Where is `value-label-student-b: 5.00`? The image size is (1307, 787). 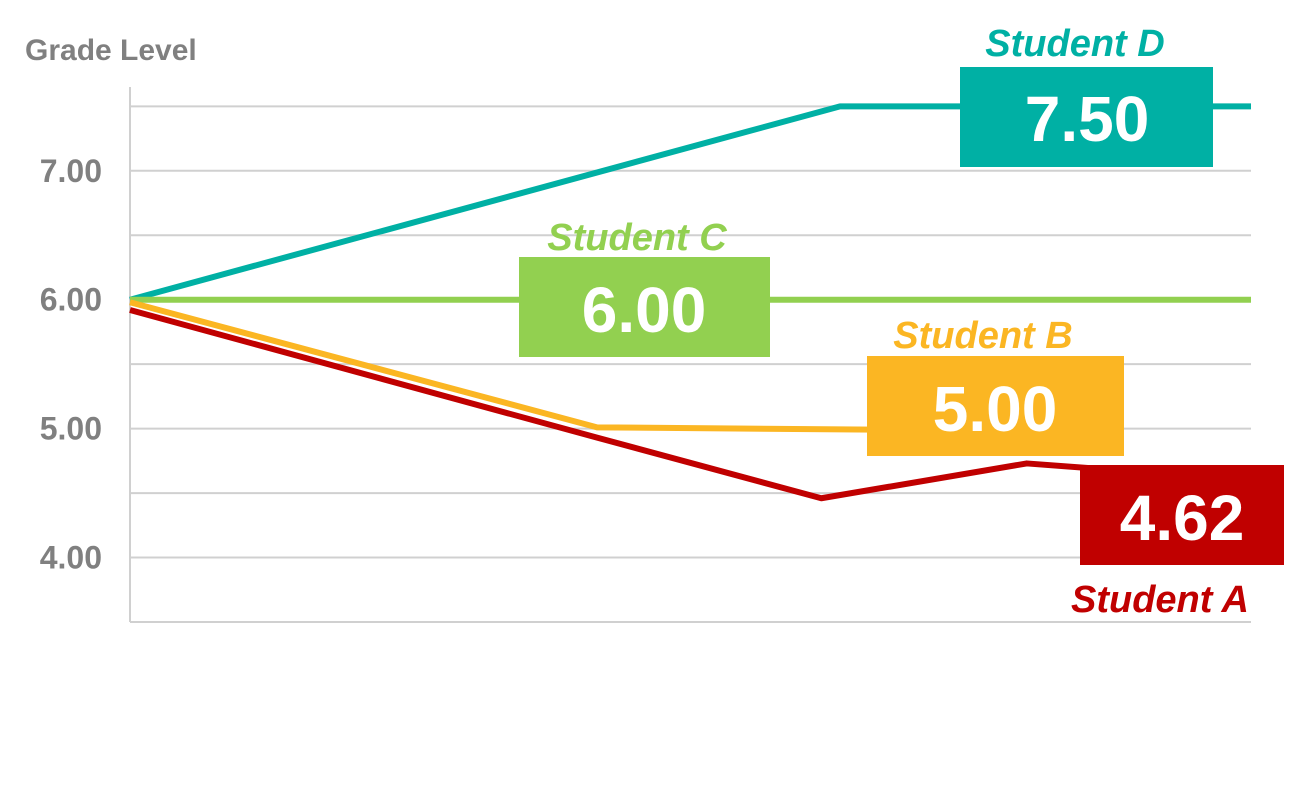 value-label-student-b: 5.00 is located at coordinates (995, 409).